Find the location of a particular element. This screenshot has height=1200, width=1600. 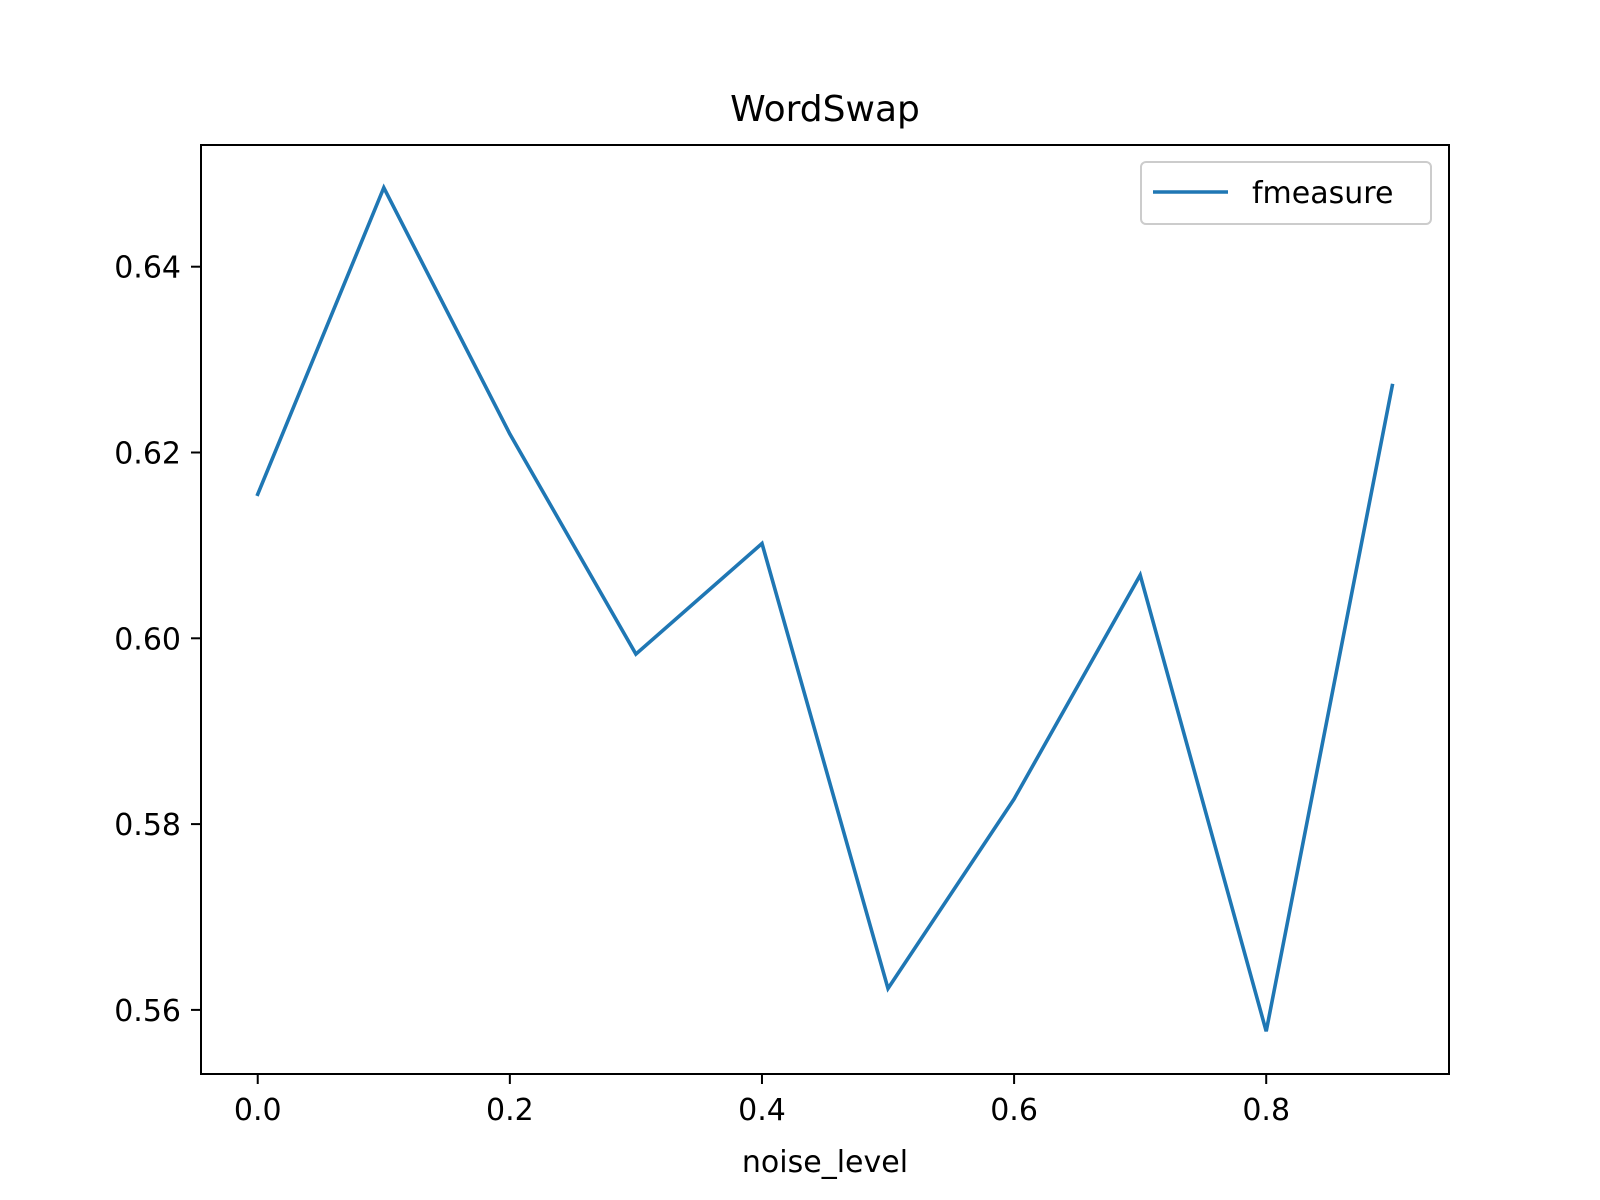

y-tick-label: 0.64 is located at coordinates (147, 268).